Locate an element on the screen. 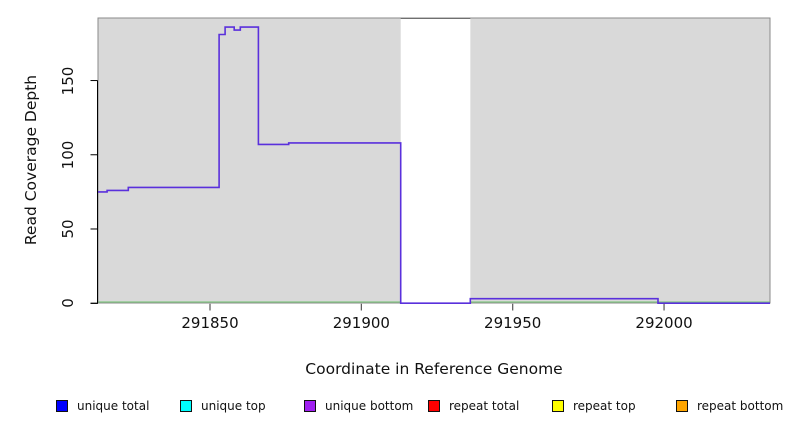 Image resolution: width=792 pixels, height=432 pixels. legend-swatch-repeat-bottom-icon is located at coordinates (682, 406).